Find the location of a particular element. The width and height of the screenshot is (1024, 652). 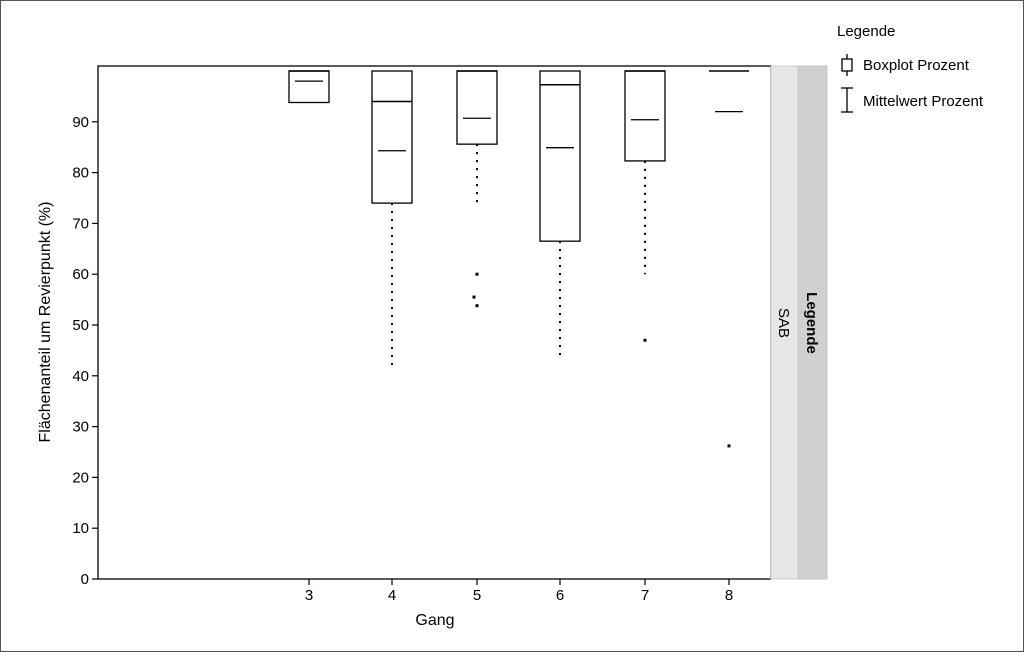

y-tick-label: 50 is located at coordinates (80, 325).